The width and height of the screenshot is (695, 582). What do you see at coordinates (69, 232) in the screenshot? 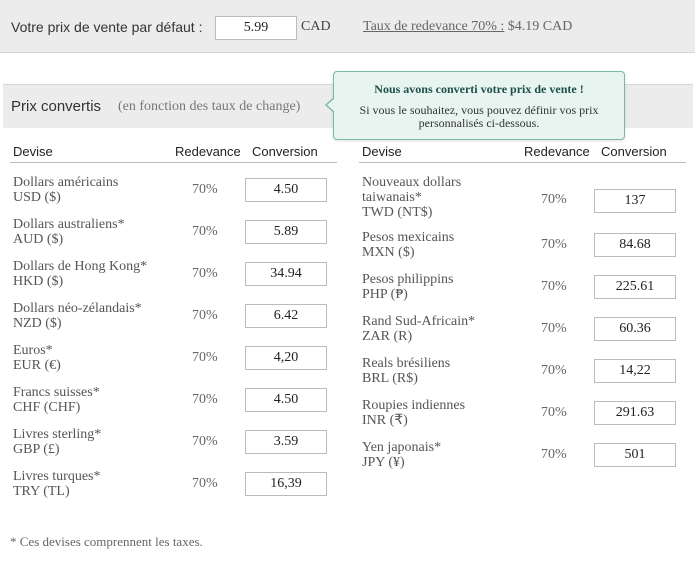
I see `currency-name: Dollars australiens* AUD ($)` at bounding box center [69, 232].